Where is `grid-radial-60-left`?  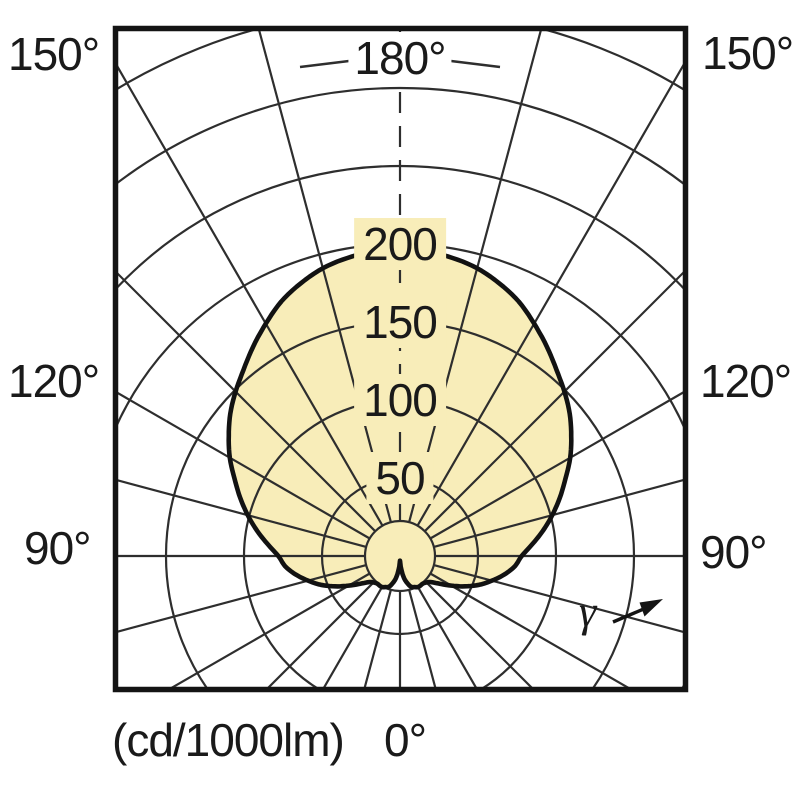
grid-radial-60-left is located at coordinates (269, 630).